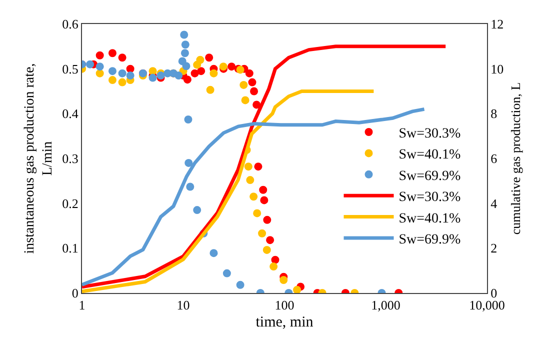  Describe the element at coordinates (70, 203) in the screenshot. I see `y-tick-label: 0.2` at that location.